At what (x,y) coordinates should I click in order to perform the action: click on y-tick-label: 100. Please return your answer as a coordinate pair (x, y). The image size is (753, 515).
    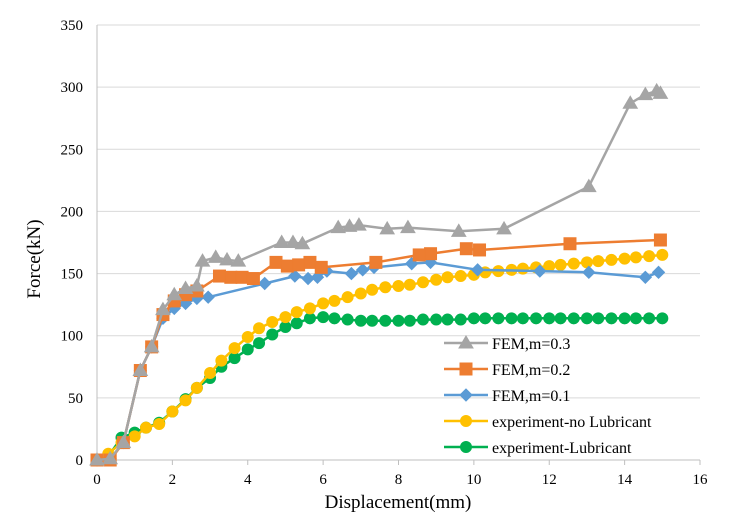
    Looking at the image, I should click on (72, 337).